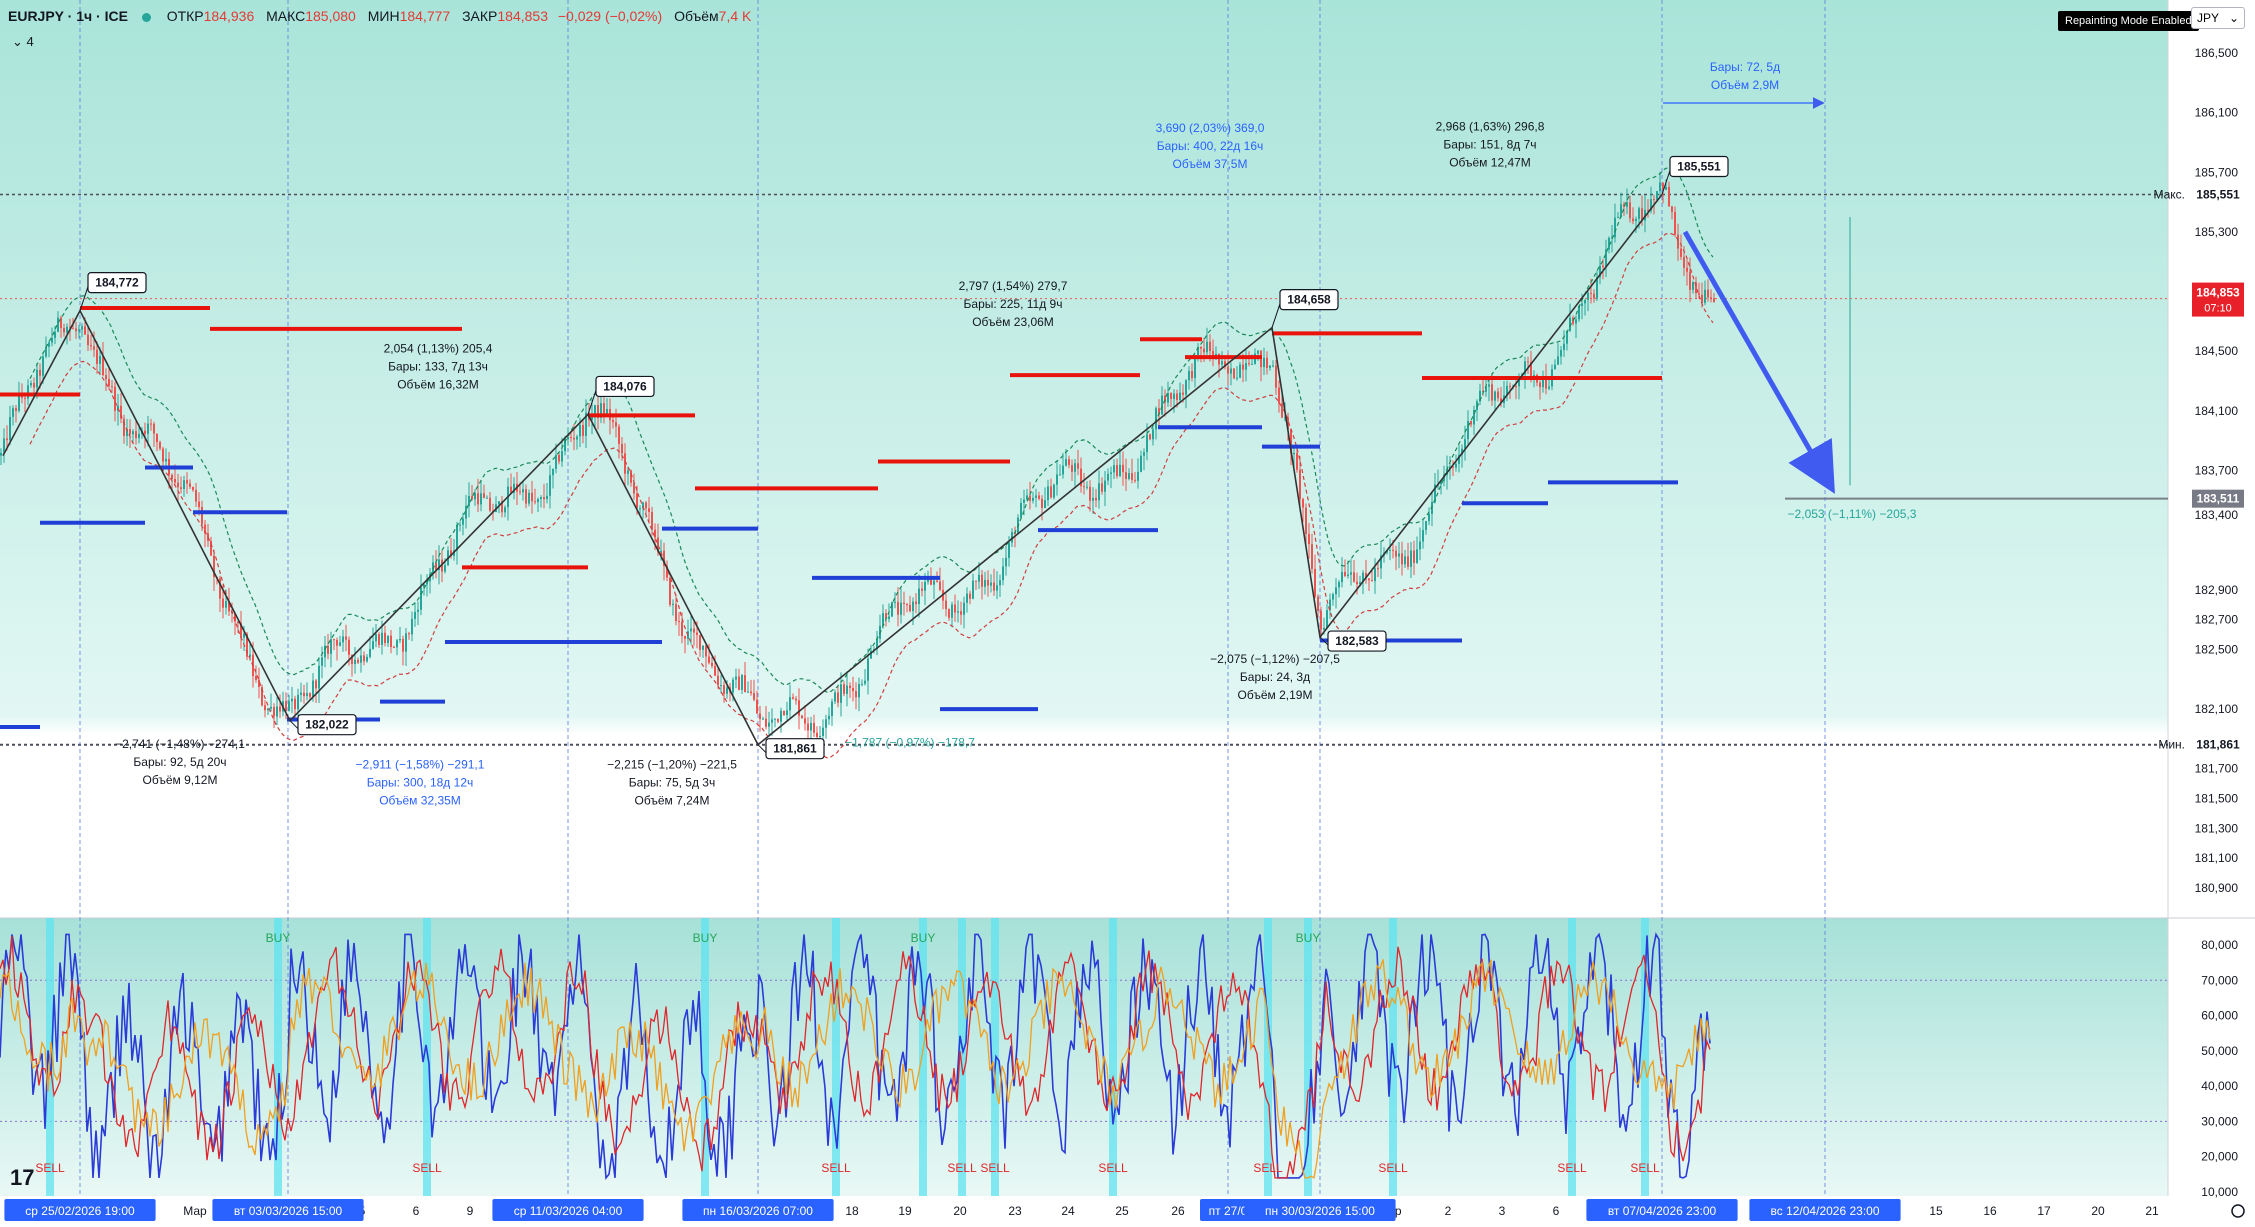 This screenshot has height=1227, width=2255. What do you see at coordinates (1210, 128) in the screenshot?
I see `measurement-text: 3,690 (2,03%) 369,0` at bounding box center [1210, 128].